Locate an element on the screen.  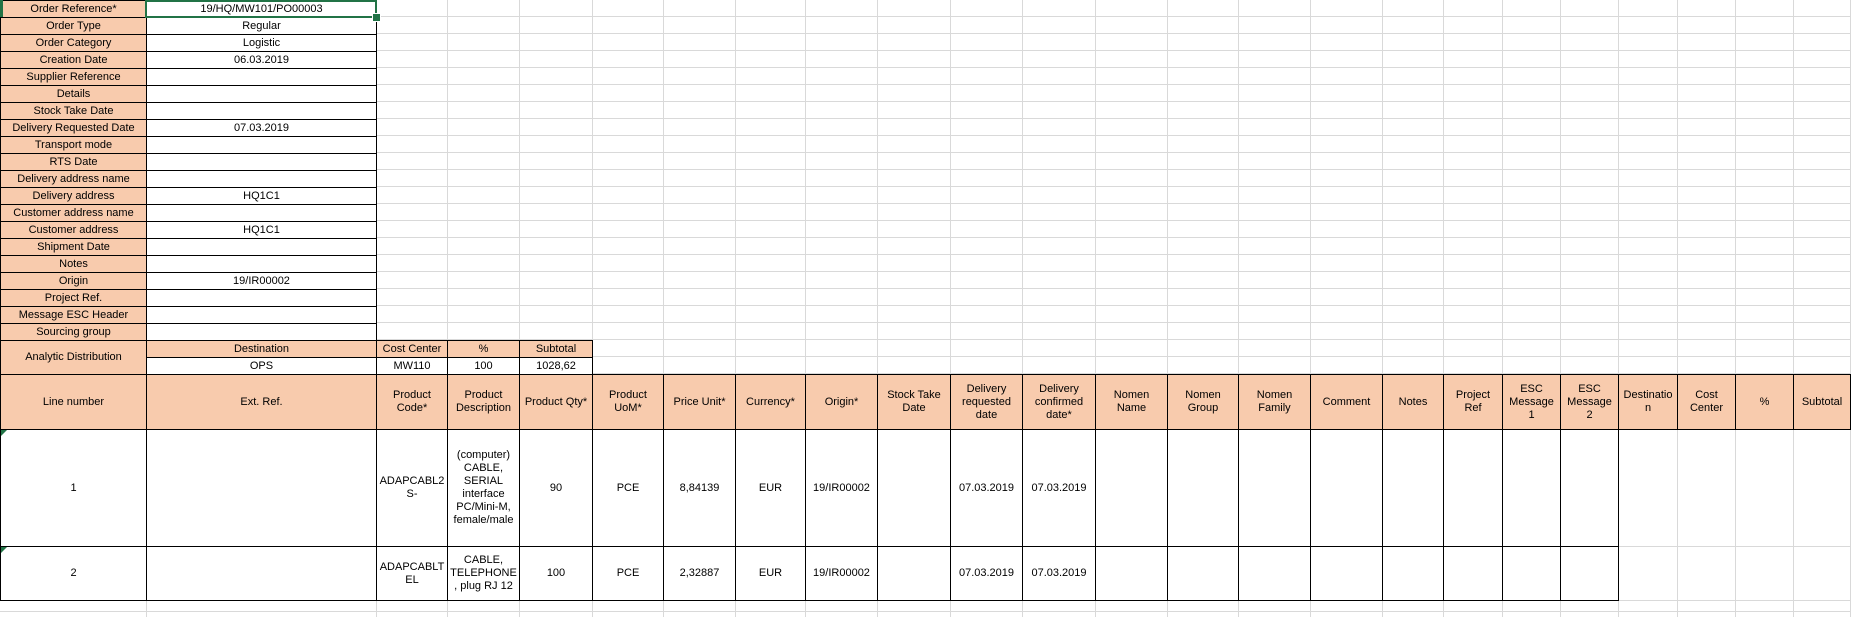
form-value-transport-mode is located at coordinates (261, 145).